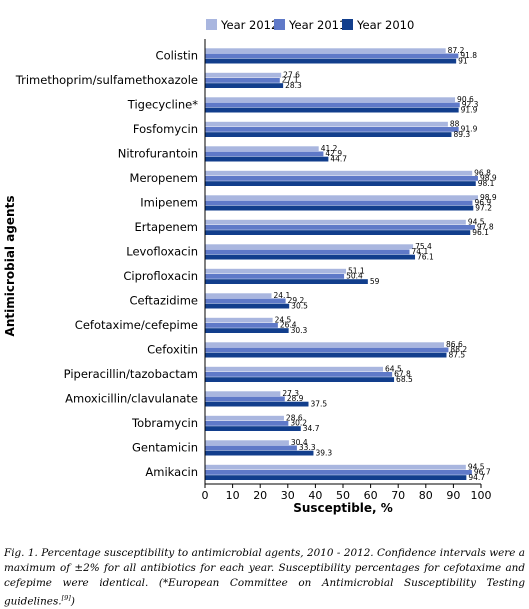 This screenshot has height=609, width=529. What do you see at coordinates (404, 379) in the screenshot?
I see `data-label: 68.5` at bounding box center [404, 379].